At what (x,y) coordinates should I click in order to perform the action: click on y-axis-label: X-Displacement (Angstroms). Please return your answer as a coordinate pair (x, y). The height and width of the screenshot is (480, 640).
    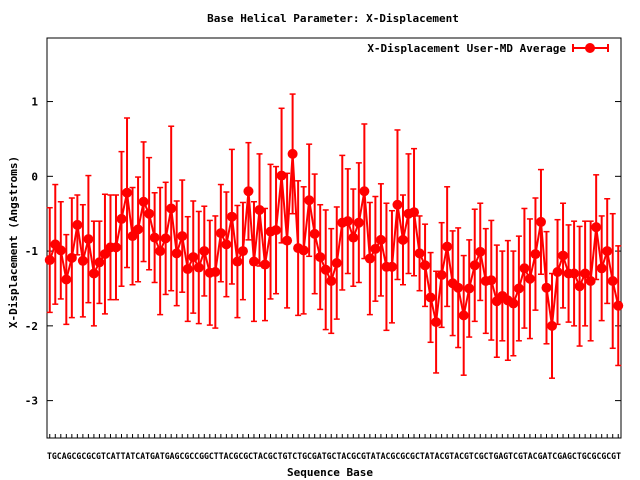
    Looking at the image, I should click on (13, 242).